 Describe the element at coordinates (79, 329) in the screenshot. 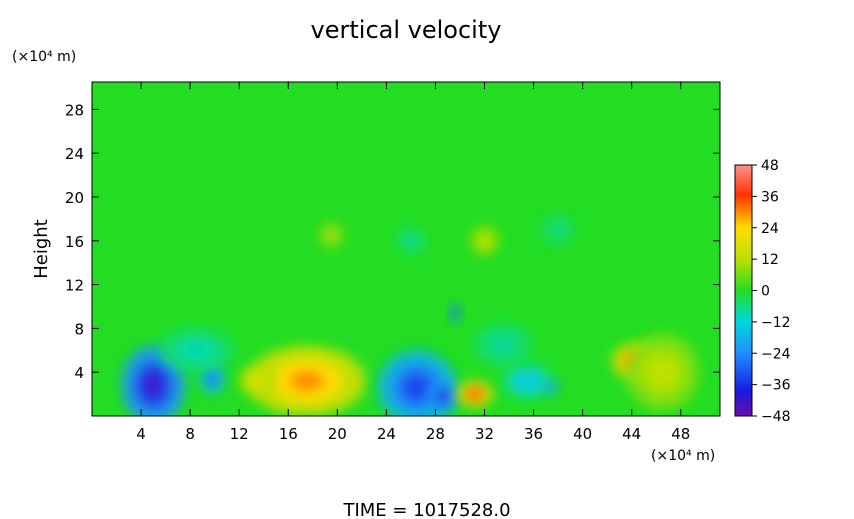

I see `y-tick-label: 8` at that location.